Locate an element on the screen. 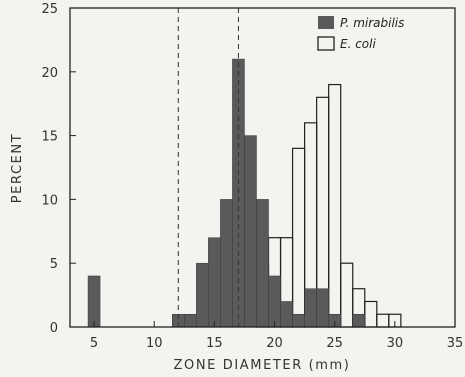 This screenshot has height=377, width=465. x-tick-label-30: 30 is located at coordinates (395, 343).